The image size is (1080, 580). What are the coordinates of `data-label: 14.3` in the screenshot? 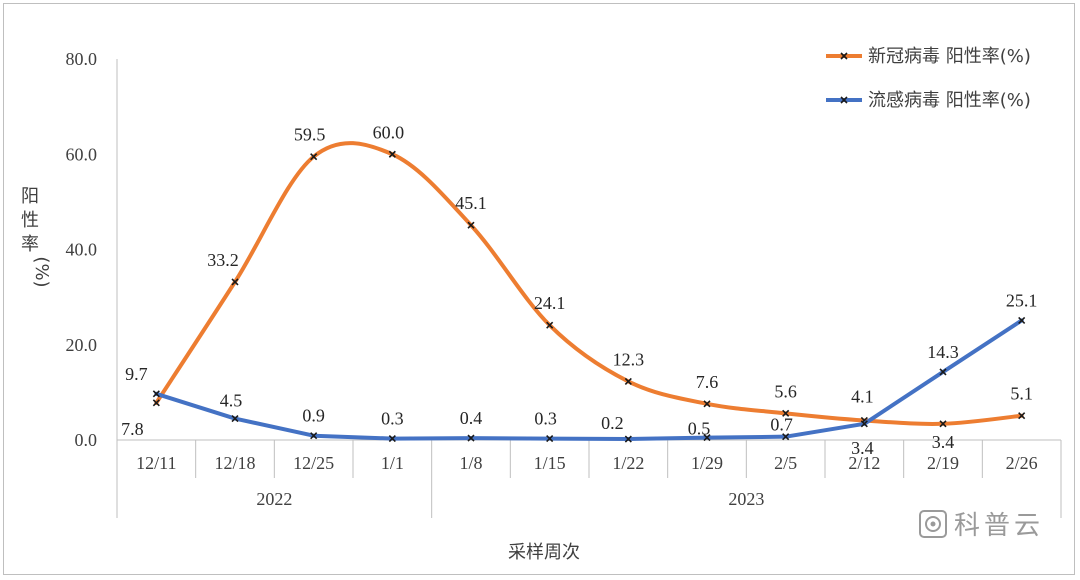 It's located at (943, 352).